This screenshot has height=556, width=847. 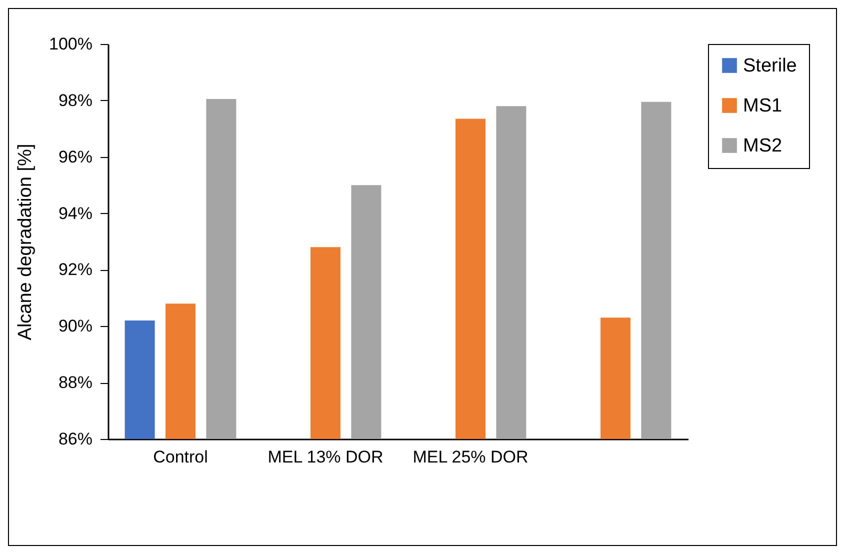 I want to click on y-tick-label: 90%, so click(x=75, y=326).